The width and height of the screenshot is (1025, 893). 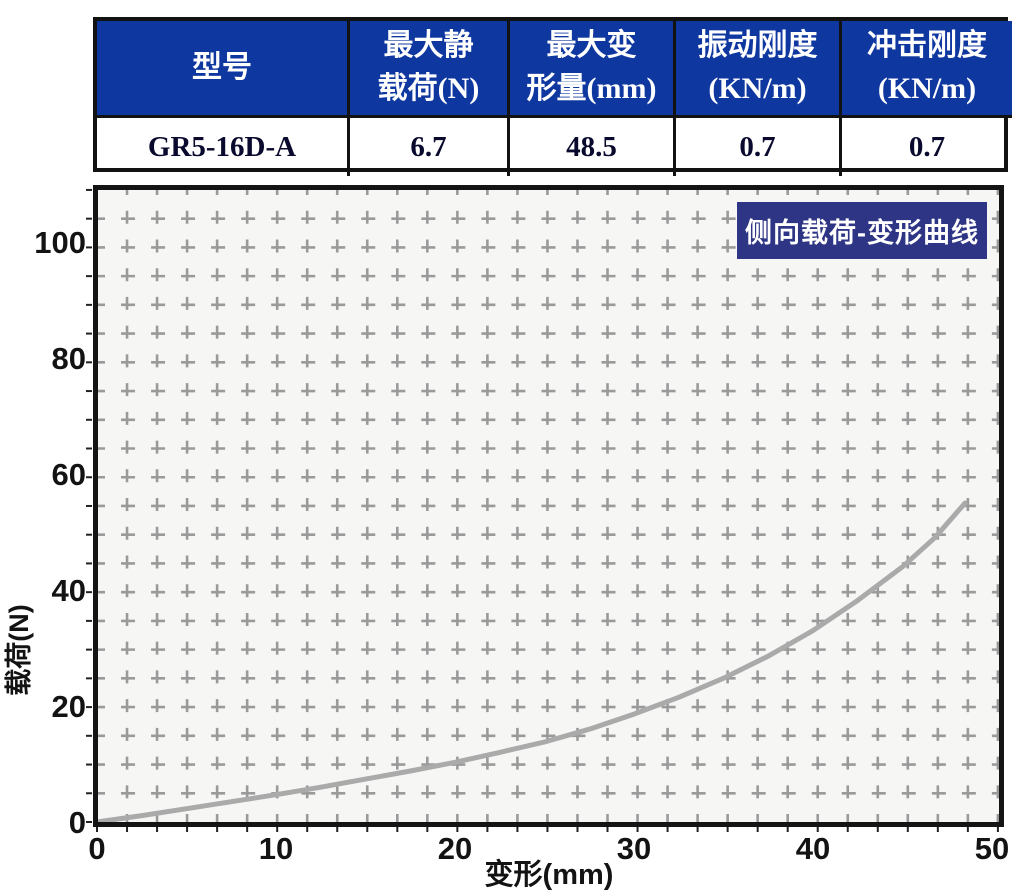 What do you see at coordinates (757, 46) in the screenshot?
I see `header-line: 振动刚度` at bounding box center [757, 46].